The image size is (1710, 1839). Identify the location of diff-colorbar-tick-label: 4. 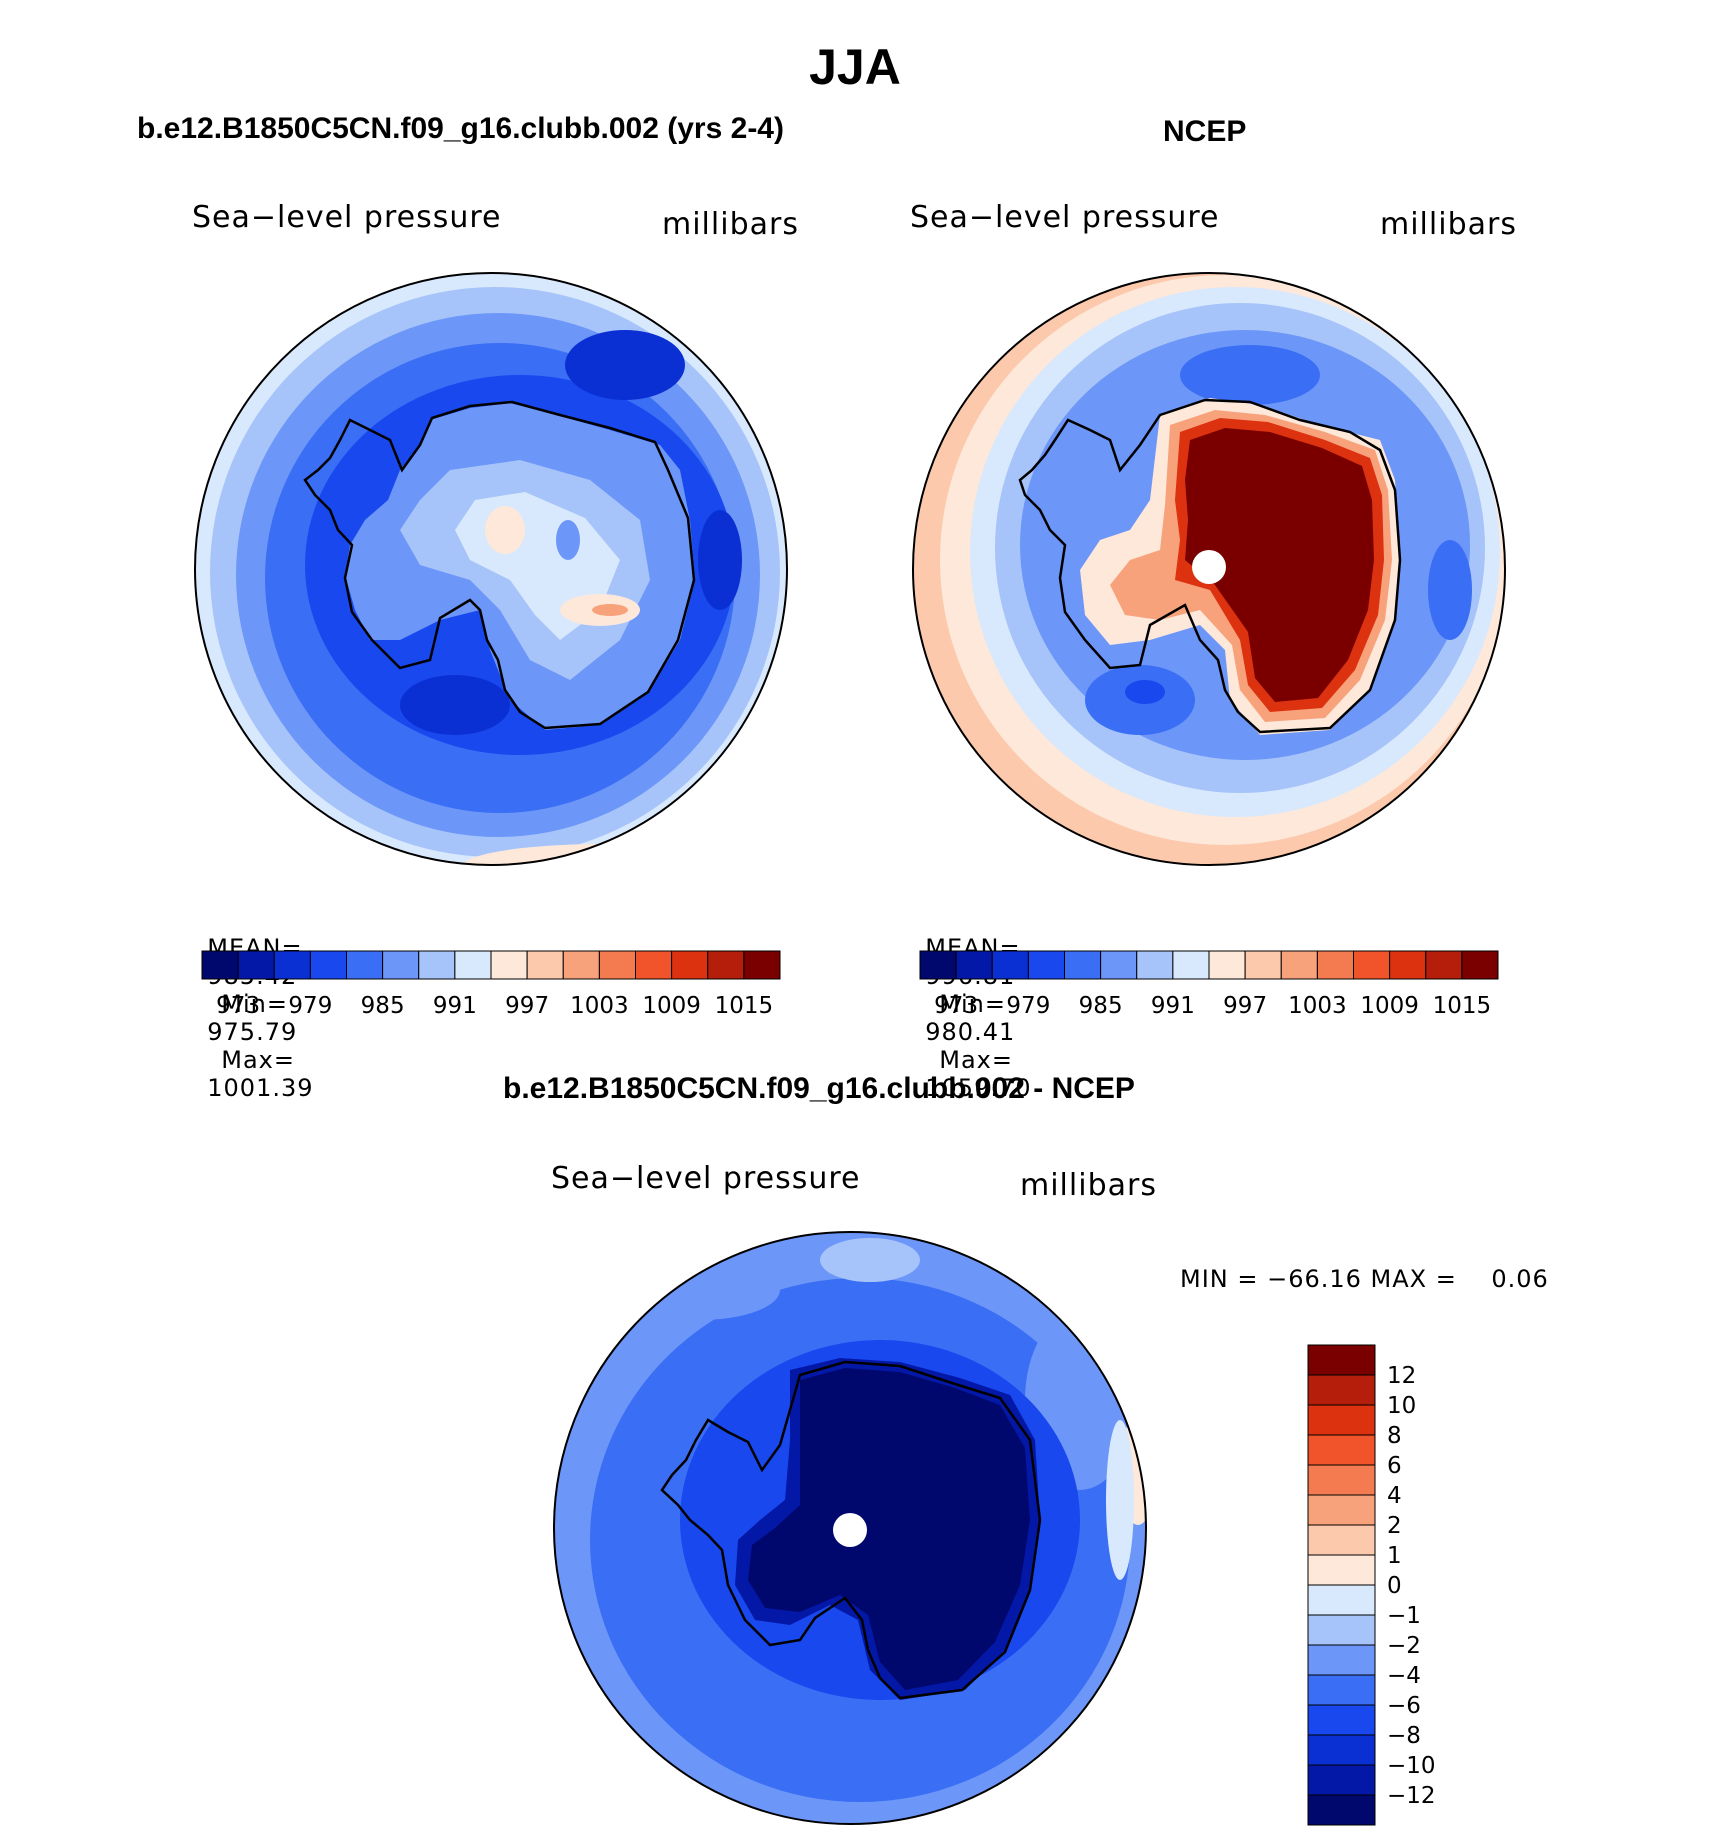
(1394, 1496).